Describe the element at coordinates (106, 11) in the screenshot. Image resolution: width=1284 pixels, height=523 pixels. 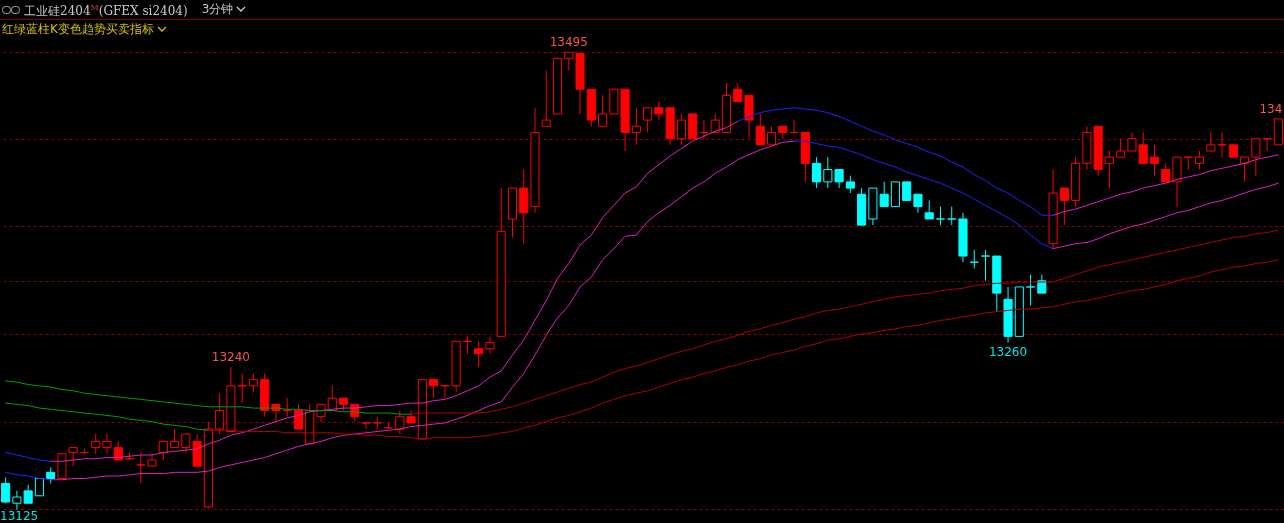
I see `chart-title: 工业硅2404$^{M}$(GFEX si2404)` at that location.